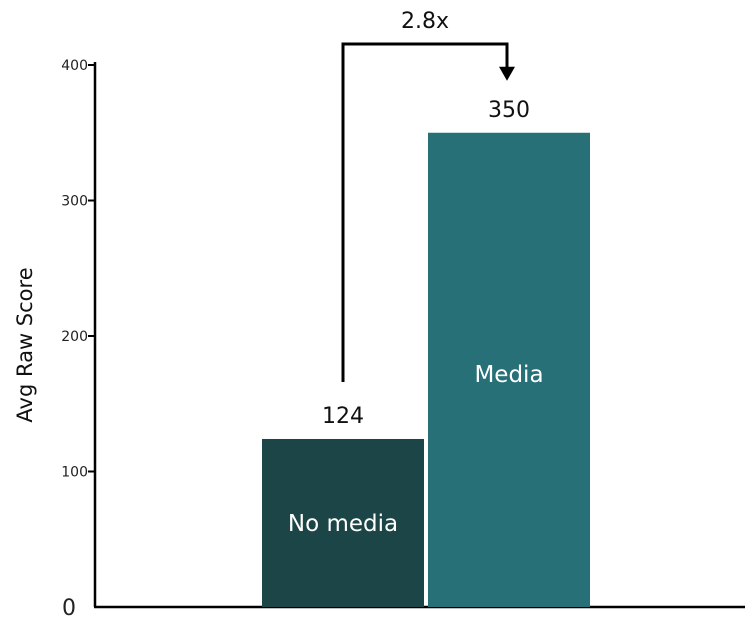 This screenshot has height=620, width=754. I want to click on y-axis-ticks: 0 100 200 300 400, so click(78, 339).